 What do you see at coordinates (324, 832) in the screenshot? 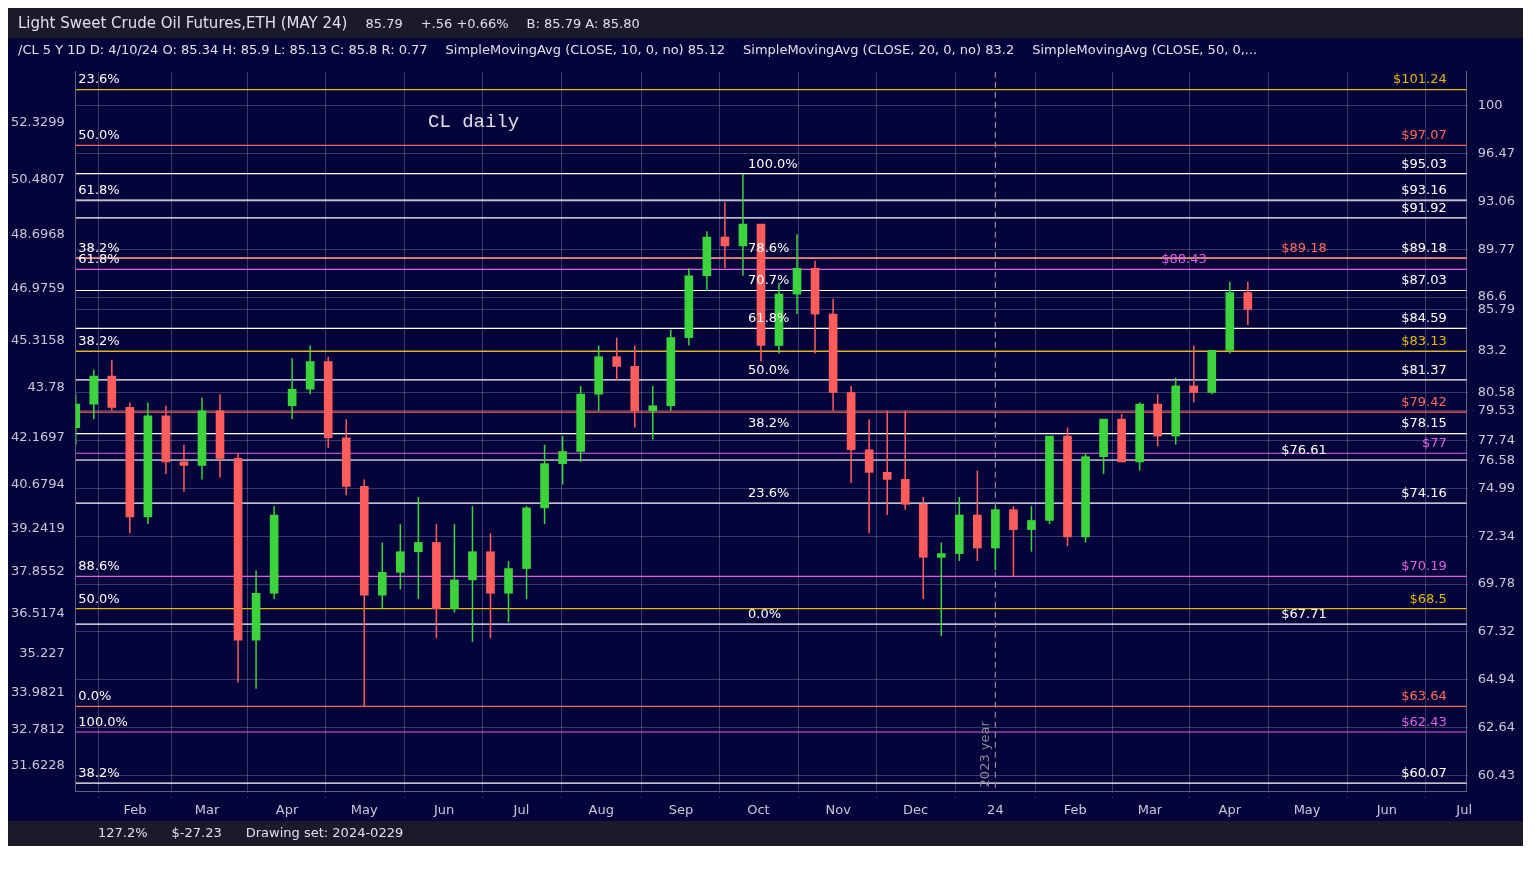
I see `text: Drawing set: 2024-0229` at bounding box center [324, 832].